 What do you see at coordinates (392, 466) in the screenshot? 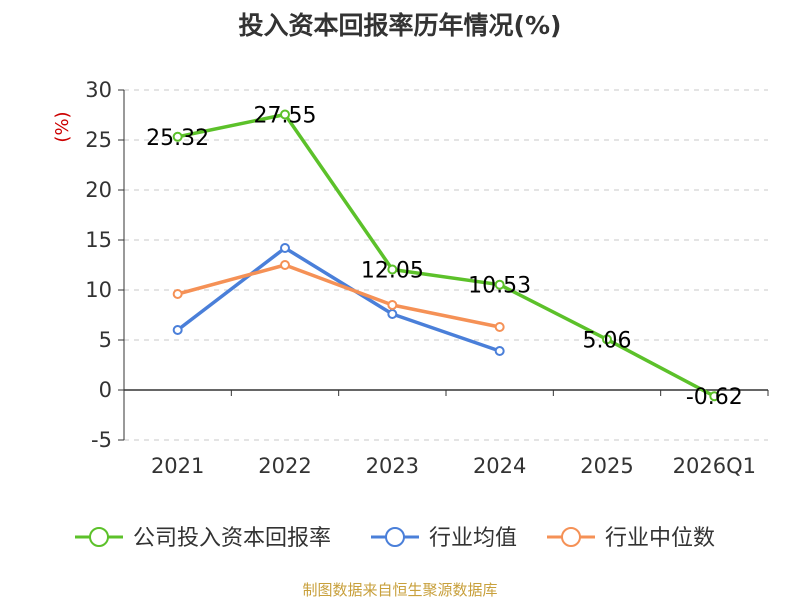
I see `x-tick-label: 2023` at bounding box center [392, 466].